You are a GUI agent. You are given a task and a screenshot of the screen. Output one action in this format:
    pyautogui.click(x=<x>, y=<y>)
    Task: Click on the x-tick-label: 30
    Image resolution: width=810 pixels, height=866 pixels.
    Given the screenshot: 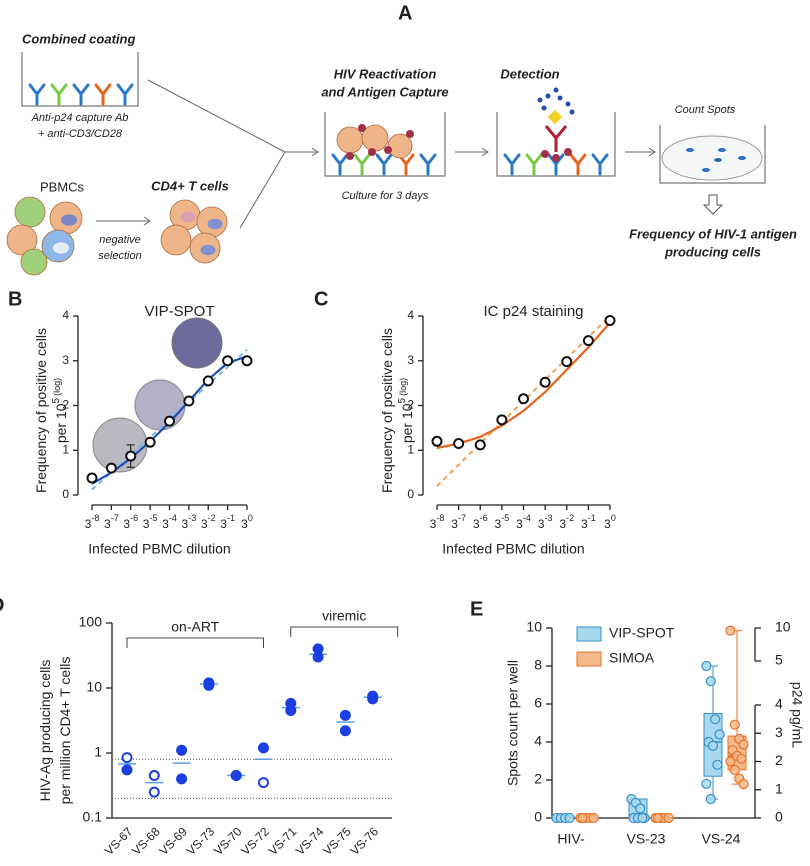 What is the action you would take?
    pyautogui.click(x=247, y=522)
    